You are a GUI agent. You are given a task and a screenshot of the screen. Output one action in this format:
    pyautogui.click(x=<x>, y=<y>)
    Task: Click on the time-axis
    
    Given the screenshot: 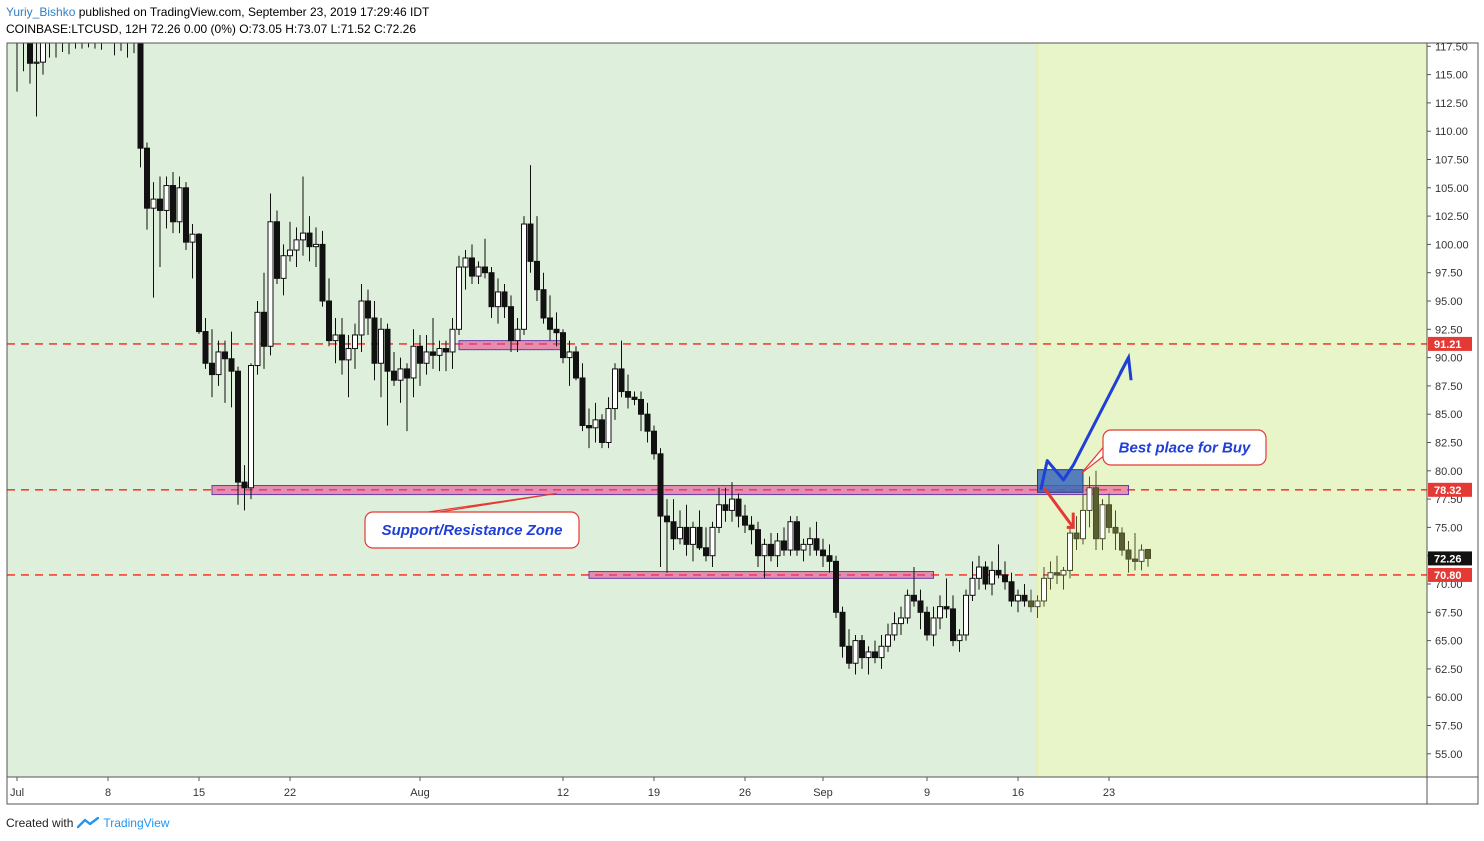 What is the action you would take?
    pyautogui.click(x=717, y=790)
    